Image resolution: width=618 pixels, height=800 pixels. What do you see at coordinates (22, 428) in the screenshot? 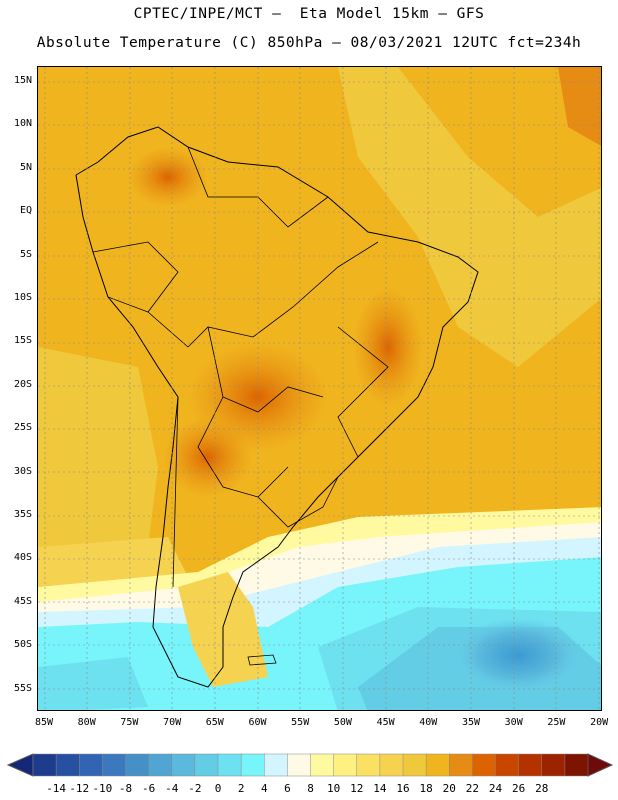
I see `lat-label: 25S` at bounding box center [22, 428].